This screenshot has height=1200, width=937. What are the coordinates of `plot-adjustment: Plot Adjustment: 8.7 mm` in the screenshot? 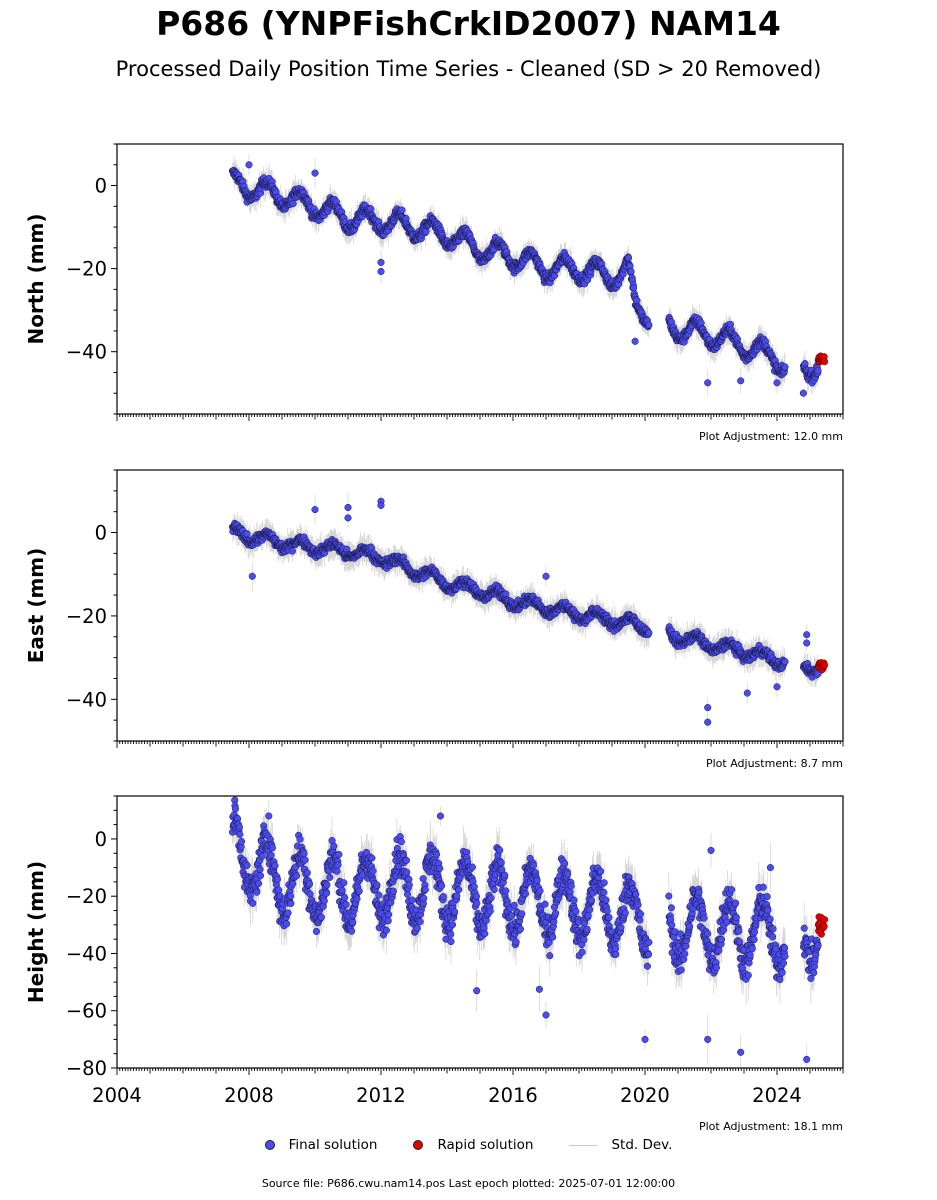 It's located at (774, 763).